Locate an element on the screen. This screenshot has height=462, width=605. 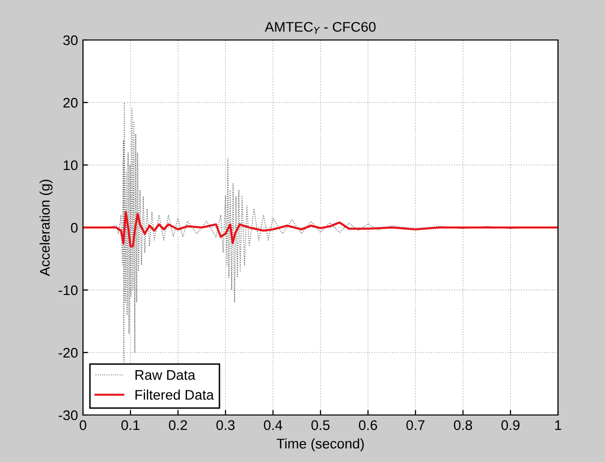
y-tick-label: -20 is located at coordinates (68, 353).